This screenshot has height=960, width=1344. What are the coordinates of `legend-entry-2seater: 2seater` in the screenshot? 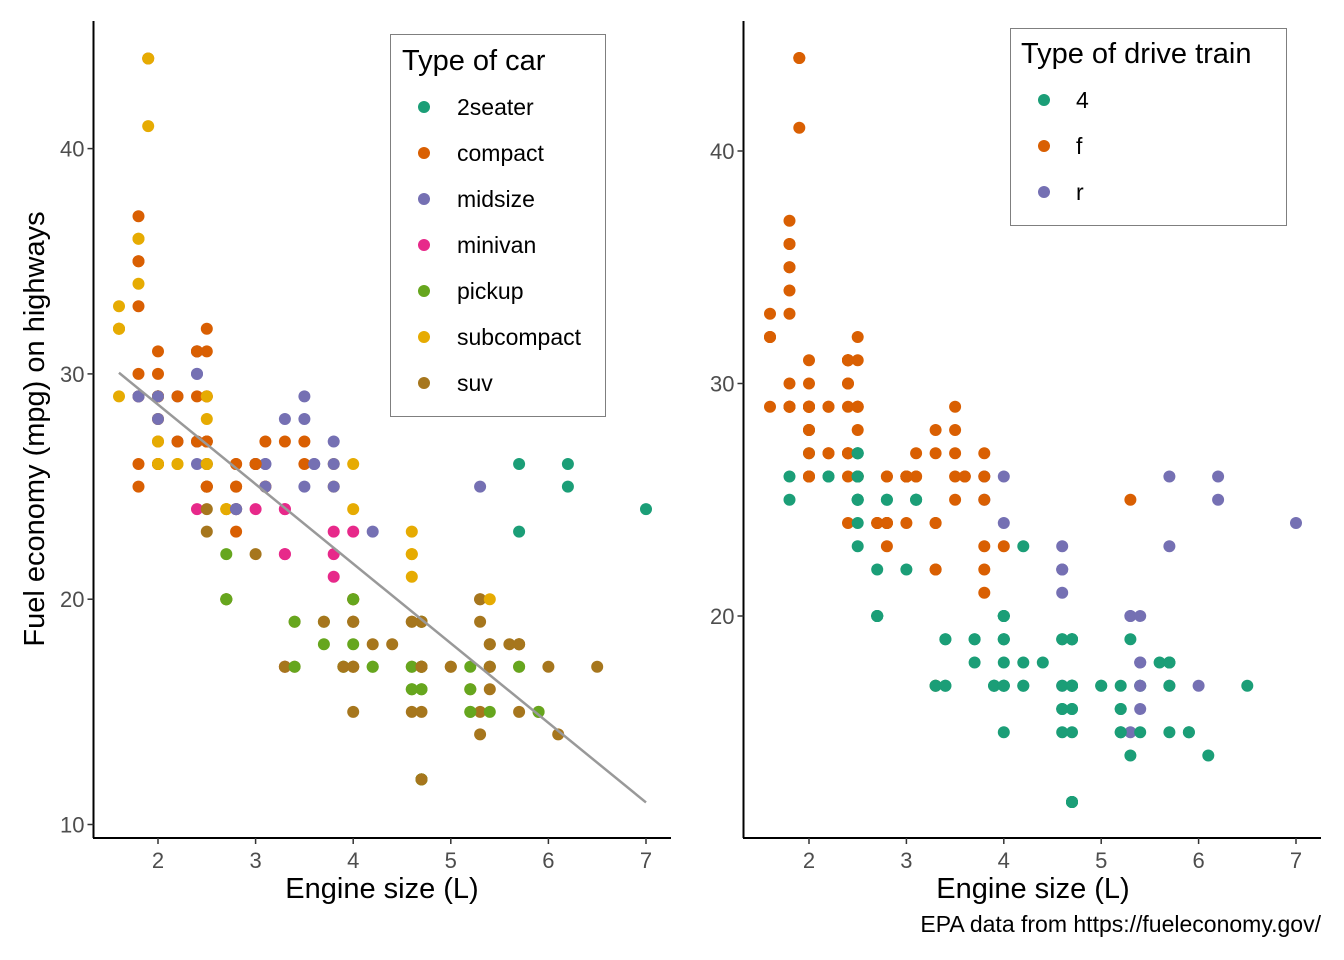 It's located at (476, 107).